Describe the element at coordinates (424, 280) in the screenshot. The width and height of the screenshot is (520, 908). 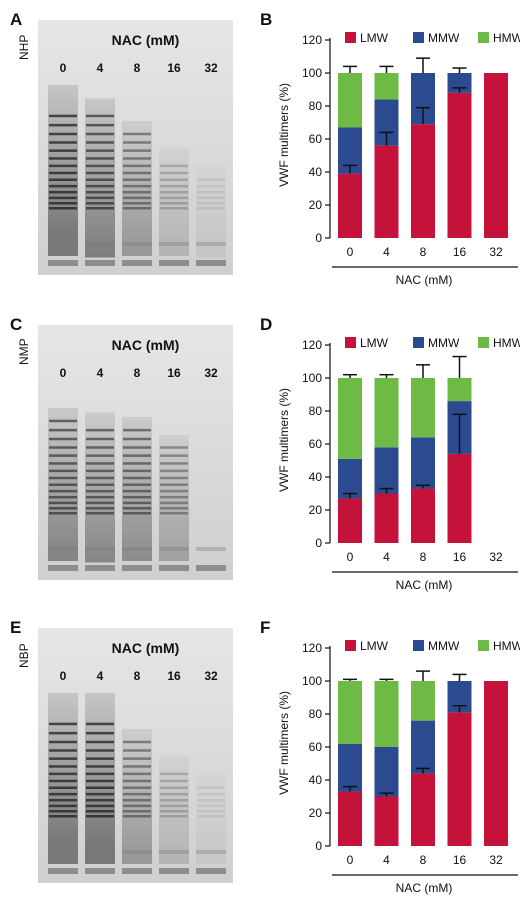
I see `x-axis-label: NAC (mM)` at that location.